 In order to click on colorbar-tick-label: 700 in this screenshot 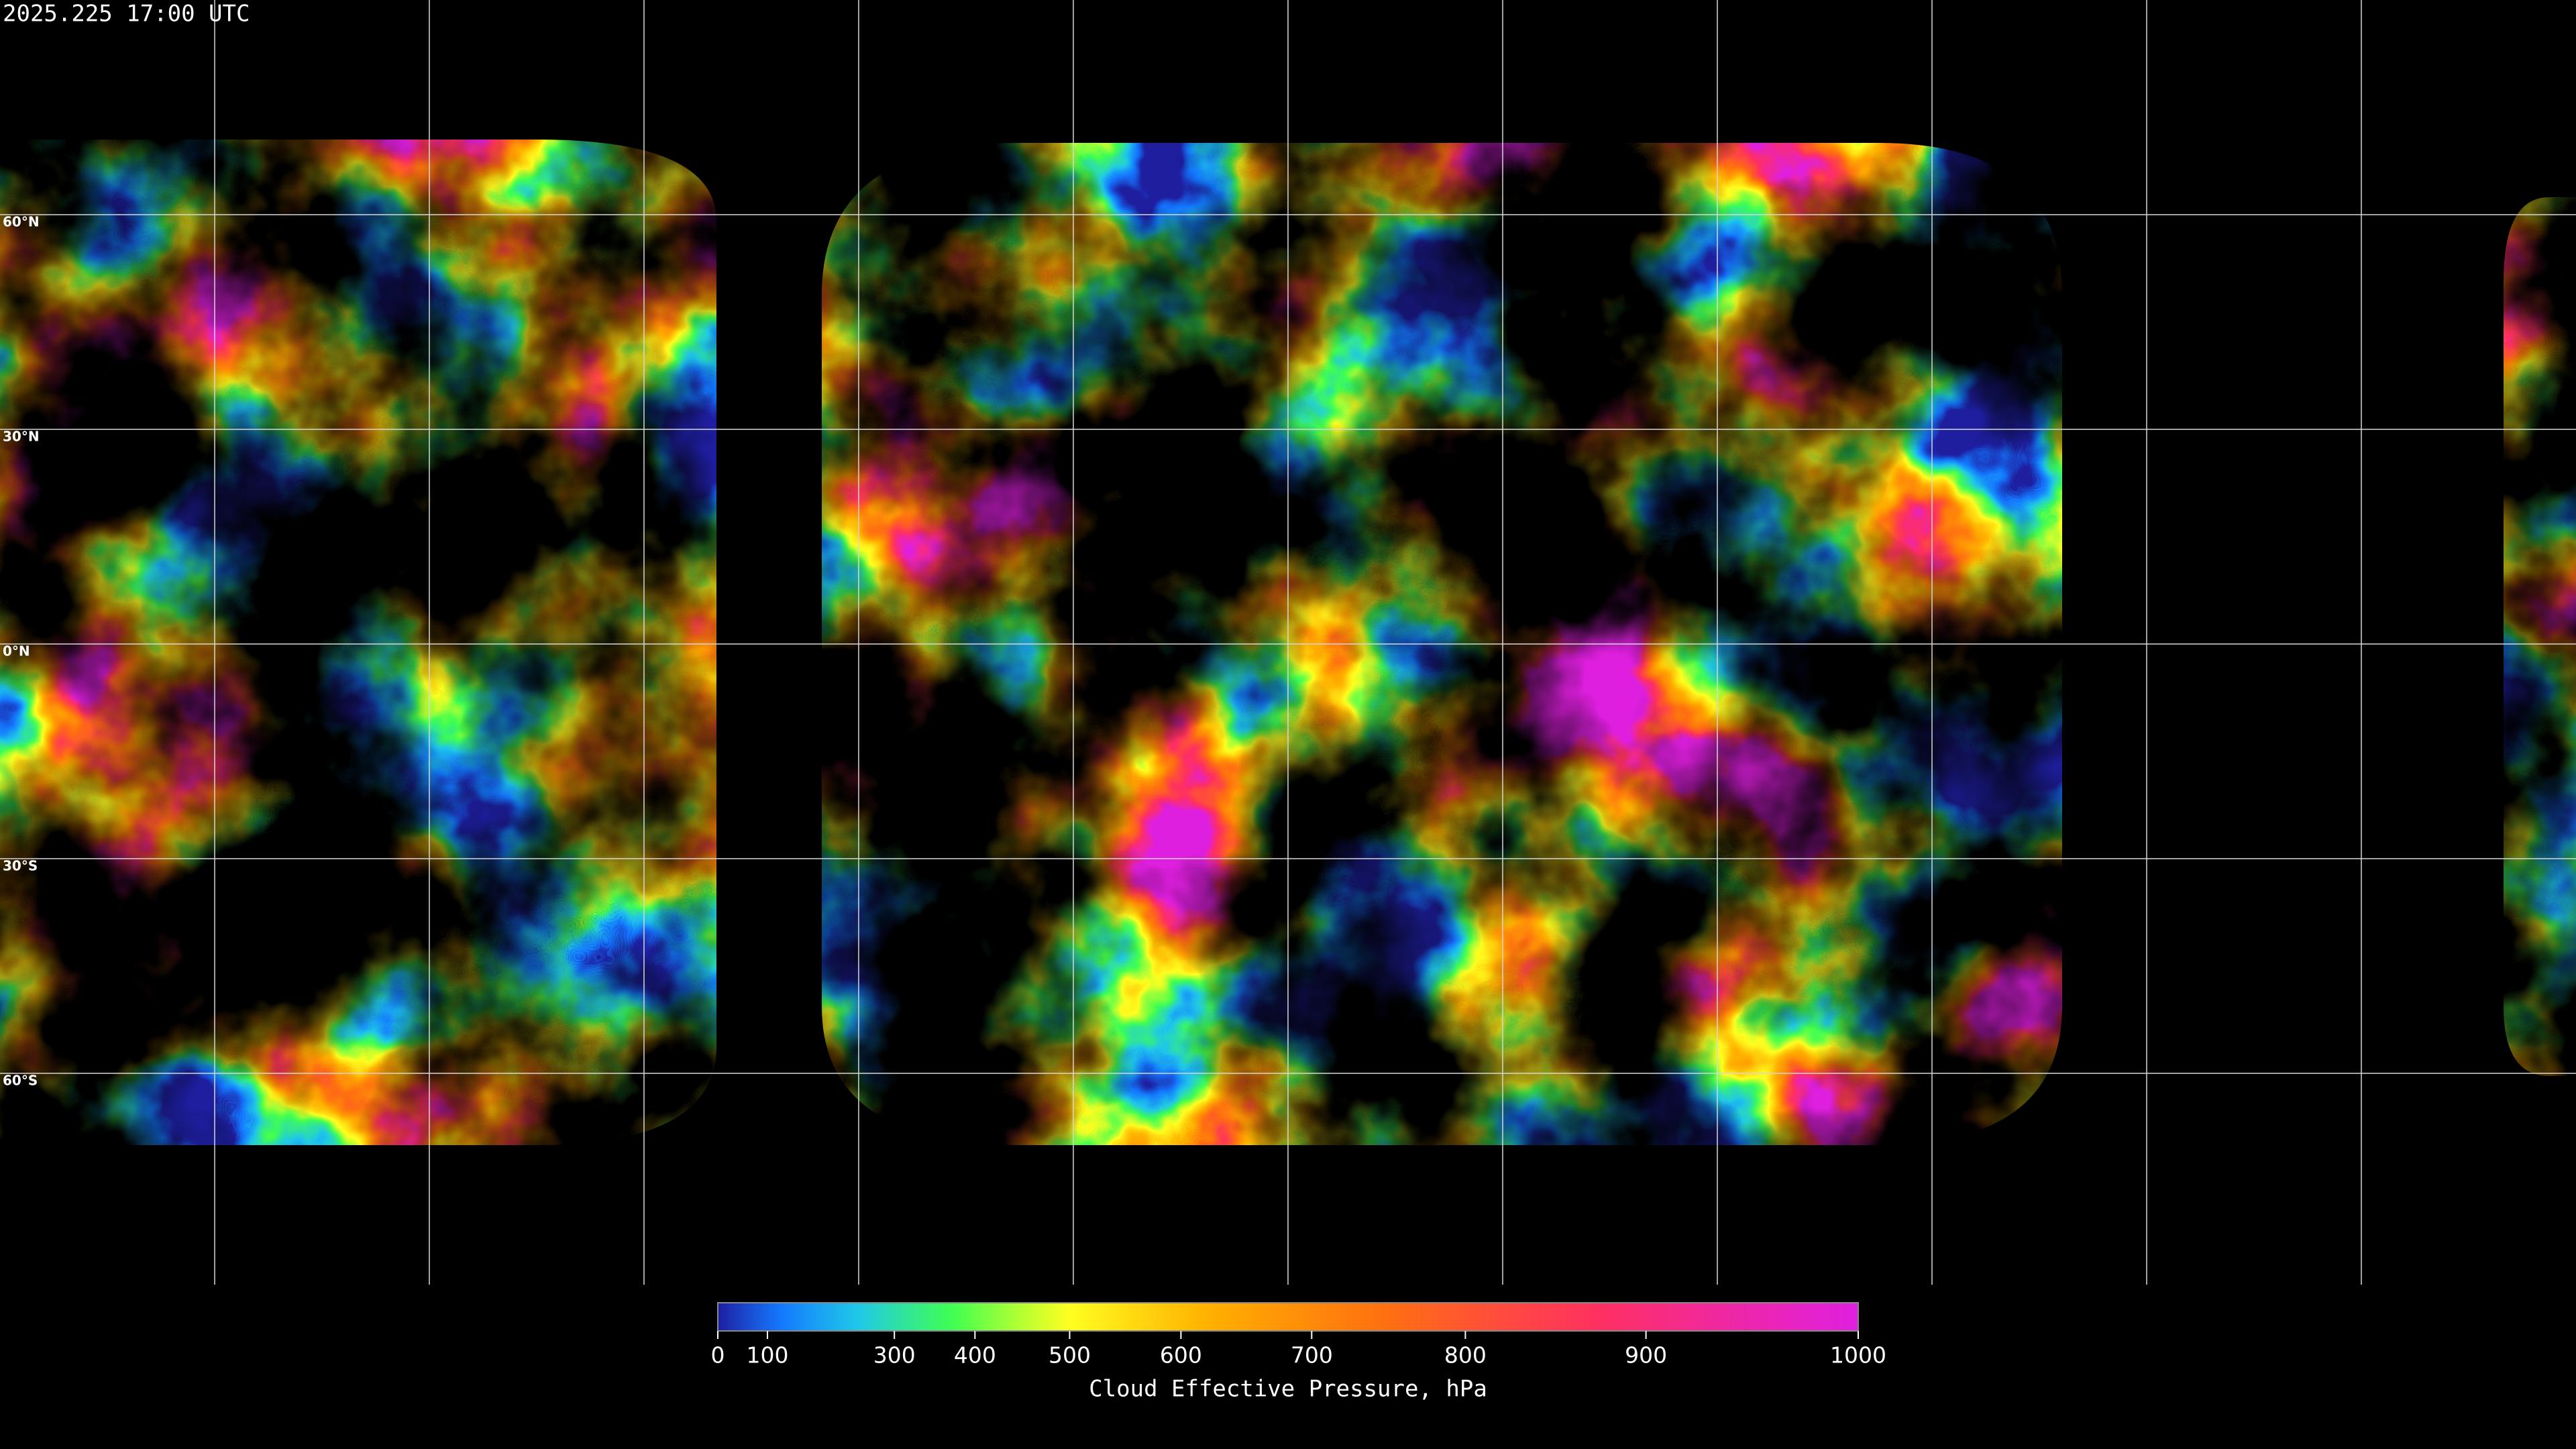, I will do `click(1312, 1355)`.